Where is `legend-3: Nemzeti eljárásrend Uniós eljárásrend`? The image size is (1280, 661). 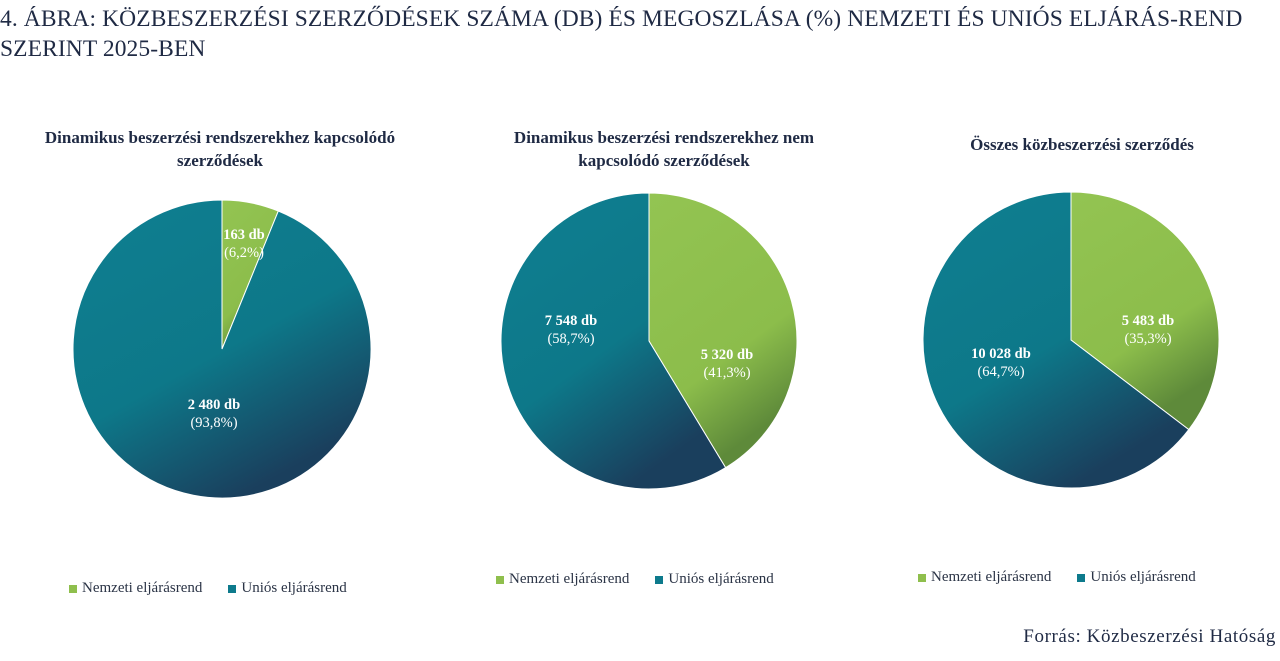
legend-3: Nemzeti eljárásrend Uniós eljárásrend is located at coordinates (1070, 577).